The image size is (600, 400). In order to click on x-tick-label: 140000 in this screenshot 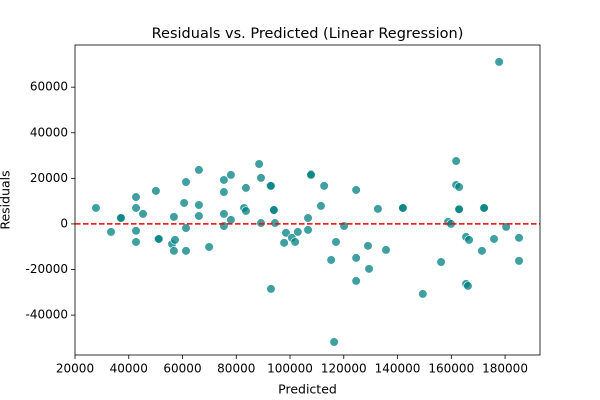, I will do `click(398, 369)`.